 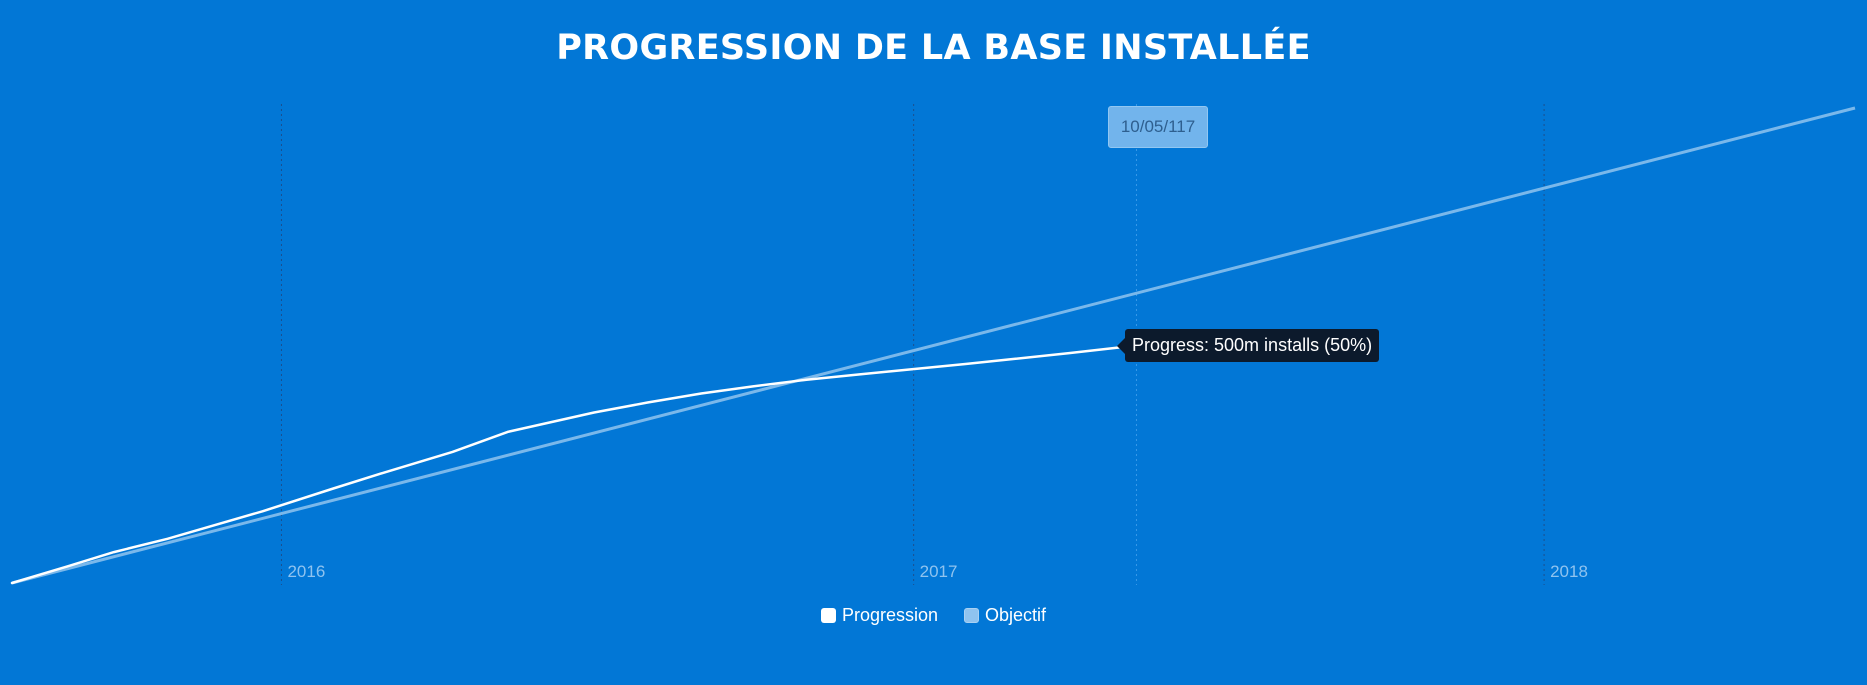 I want to click on legend-item-progression: Progression, so click(x=879, y=615).